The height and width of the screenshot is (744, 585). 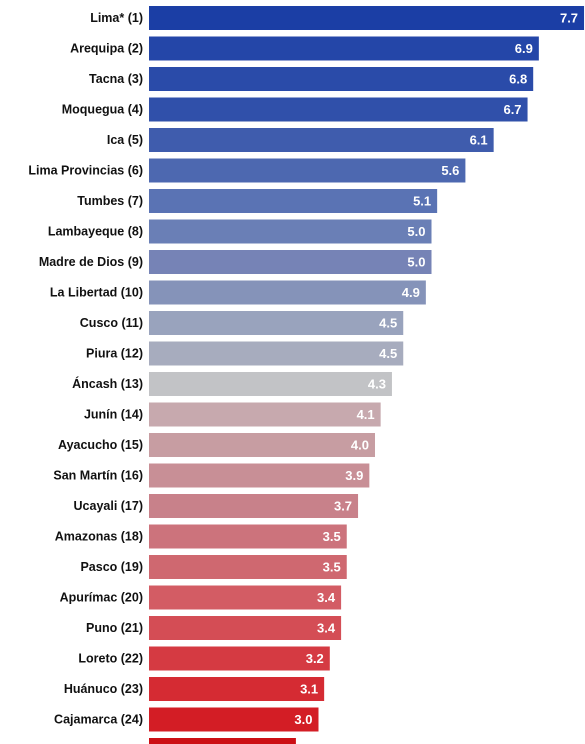 What do you see at coordinates (114, 354) in the screenshot?
I see `category-label: Piura (12)` at bounding box center [114, 354].